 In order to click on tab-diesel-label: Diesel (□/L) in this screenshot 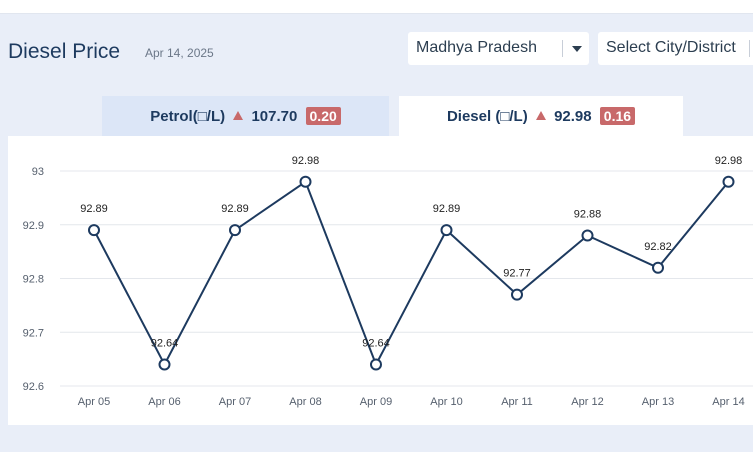, I will do `click(487, 116)`.